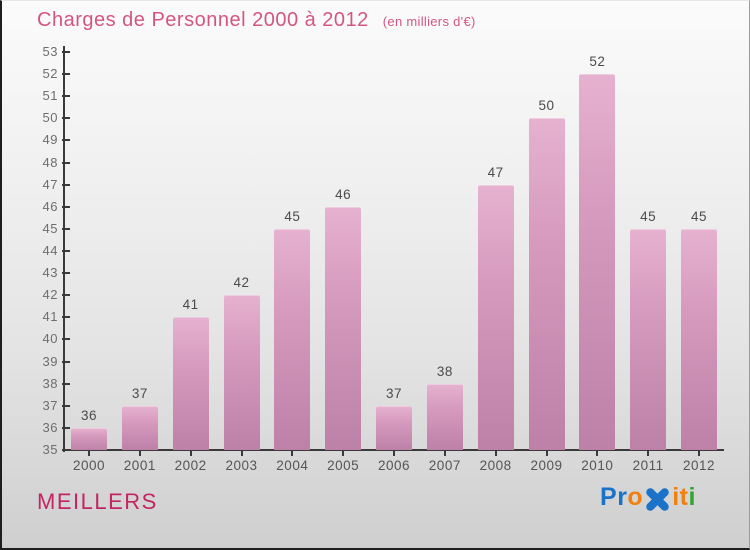 This screenshot has height=550, width=750. I want to click on bar-2012, so click(699, 339).